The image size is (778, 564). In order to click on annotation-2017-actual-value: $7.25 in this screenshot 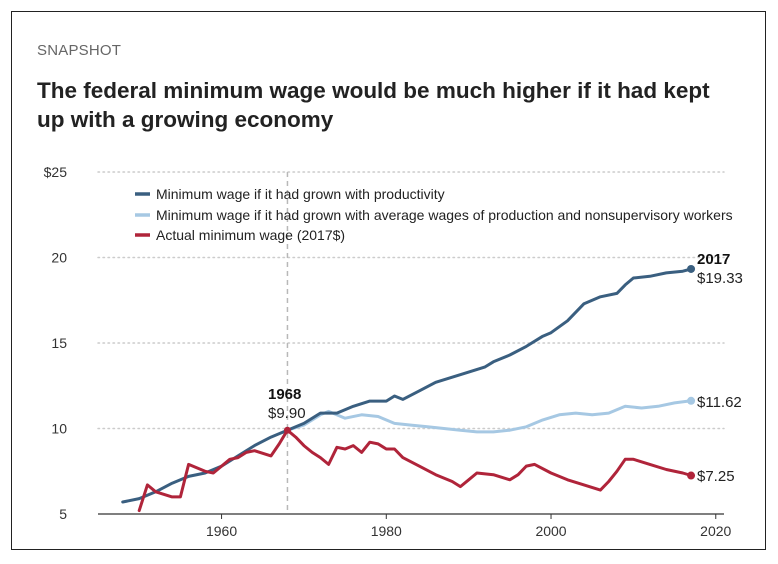, I will do `click(716, 476)`.